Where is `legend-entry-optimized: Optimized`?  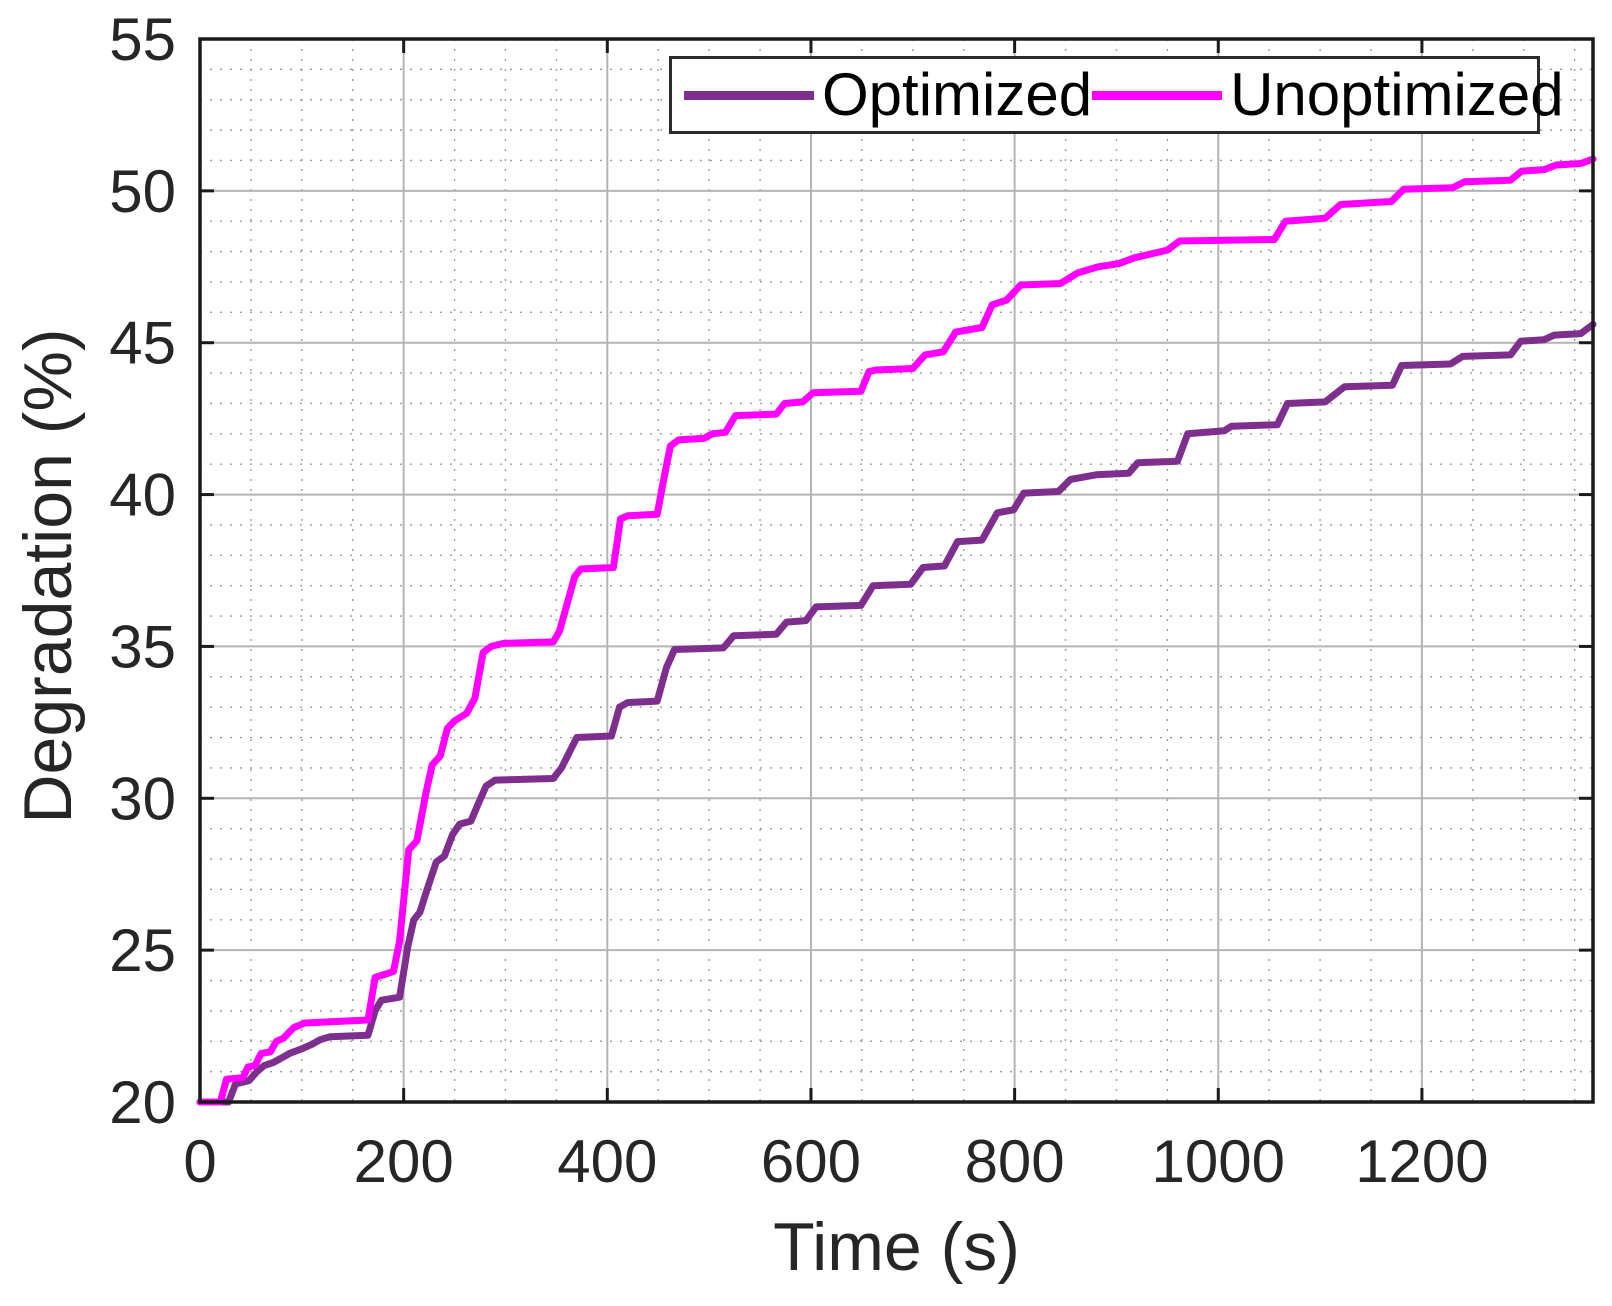
legend-entry-optimized: Optimized is located at coordinates (888, 95).